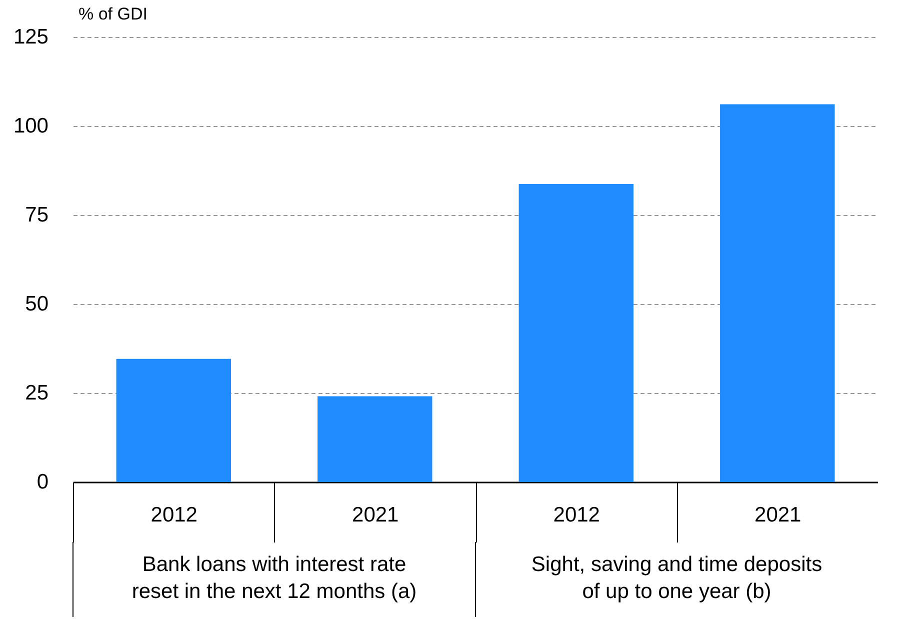 The height and width of the screenshot is (619, 899). Describe the element at coordinates (36, 215) in the screenshot. I see `y-tick-label: 75` at that location.